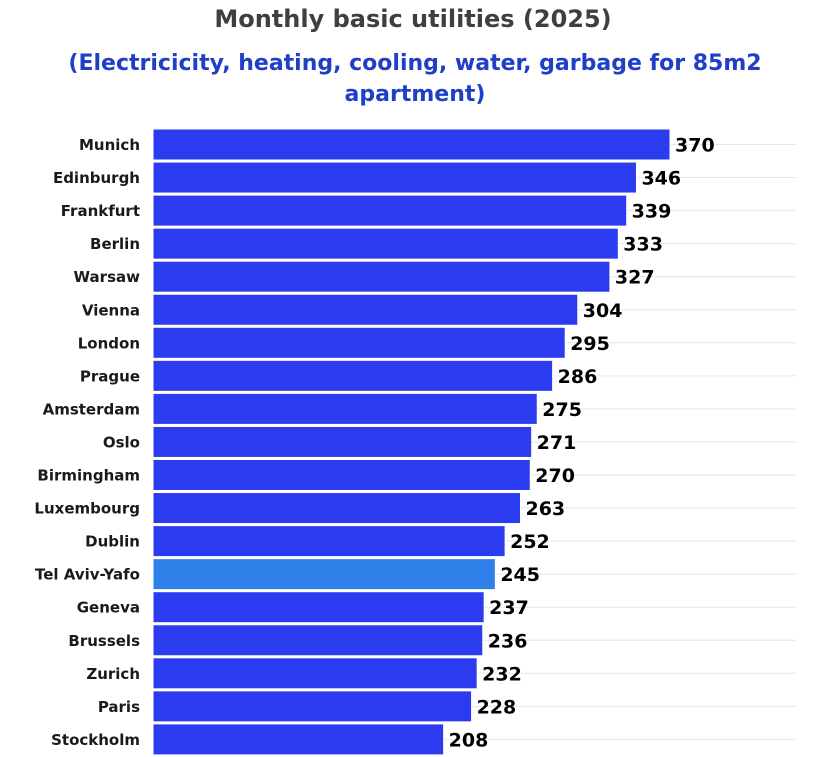 This screenshot has height=757, width=826. What do you see at coordinates (104, 641) in the screenshot?
I see `category-label-brussels: Brussels` at bounding box center [104, 641].